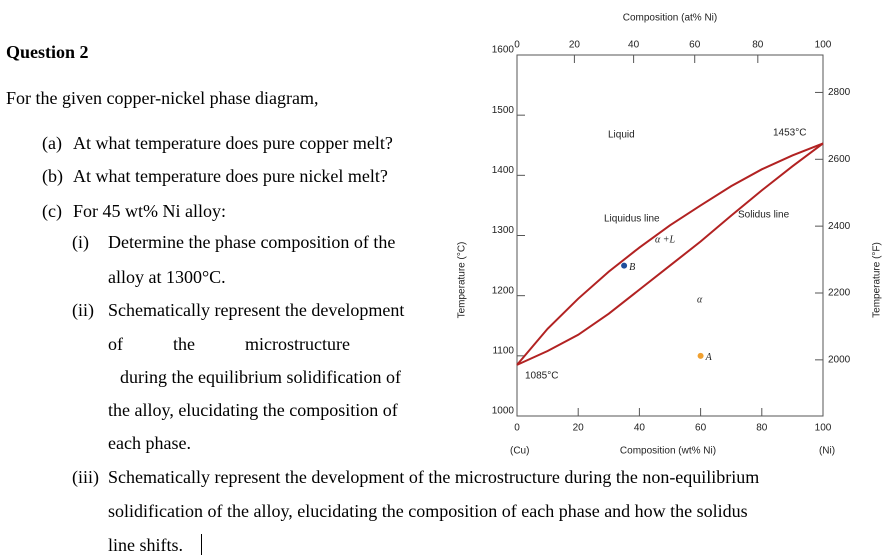  I want to click on subitem-text: Determine the phase composition of the, so click(252, 242).